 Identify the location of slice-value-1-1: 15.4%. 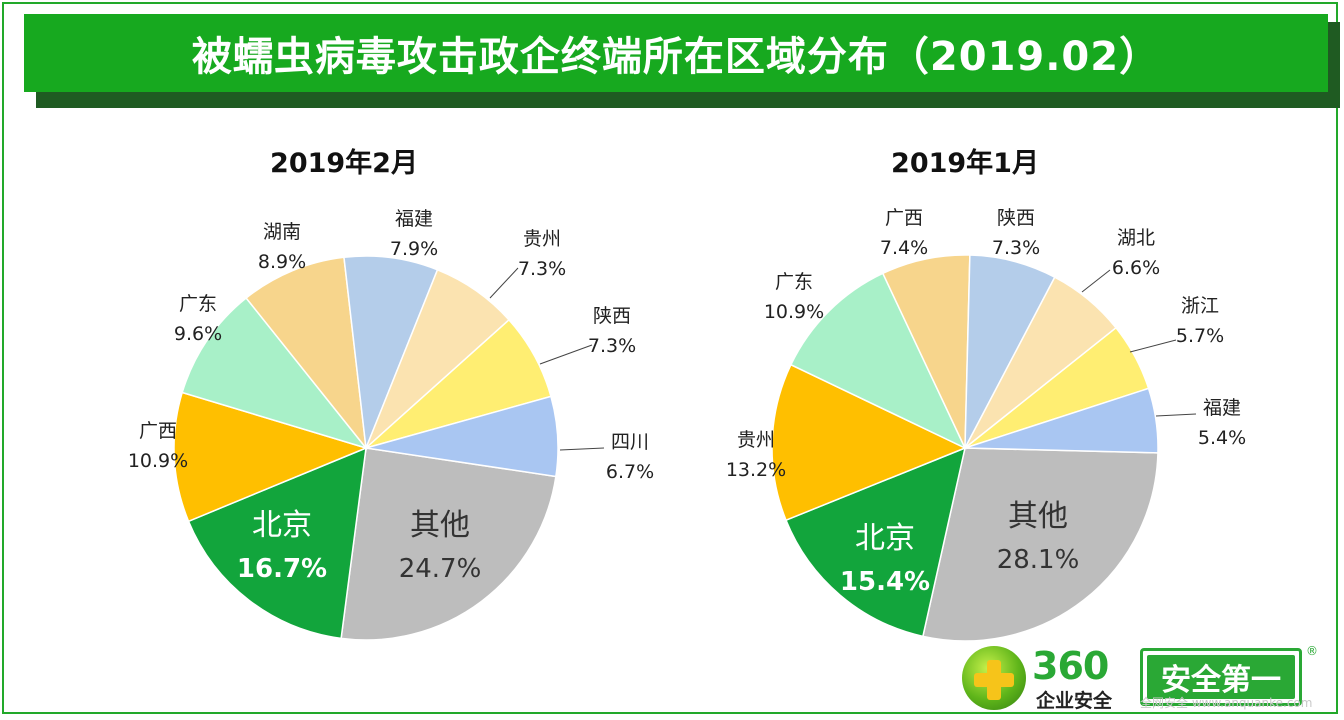
(885, 582).